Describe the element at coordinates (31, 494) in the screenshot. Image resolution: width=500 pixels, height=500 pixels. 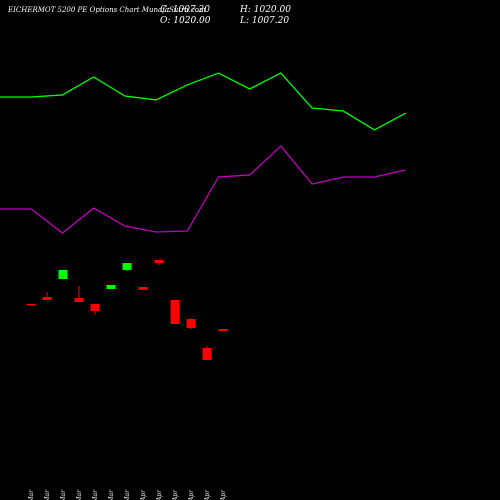
I see `x-tick-label: 17 Mar` at that location.